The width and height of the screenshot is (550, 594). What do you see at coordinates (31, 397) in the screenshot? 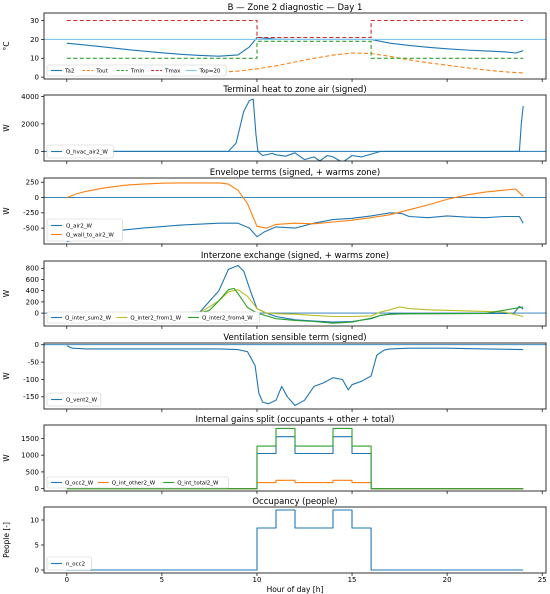
I see `y-tick-label: -150` at bounding box center [31, 397].